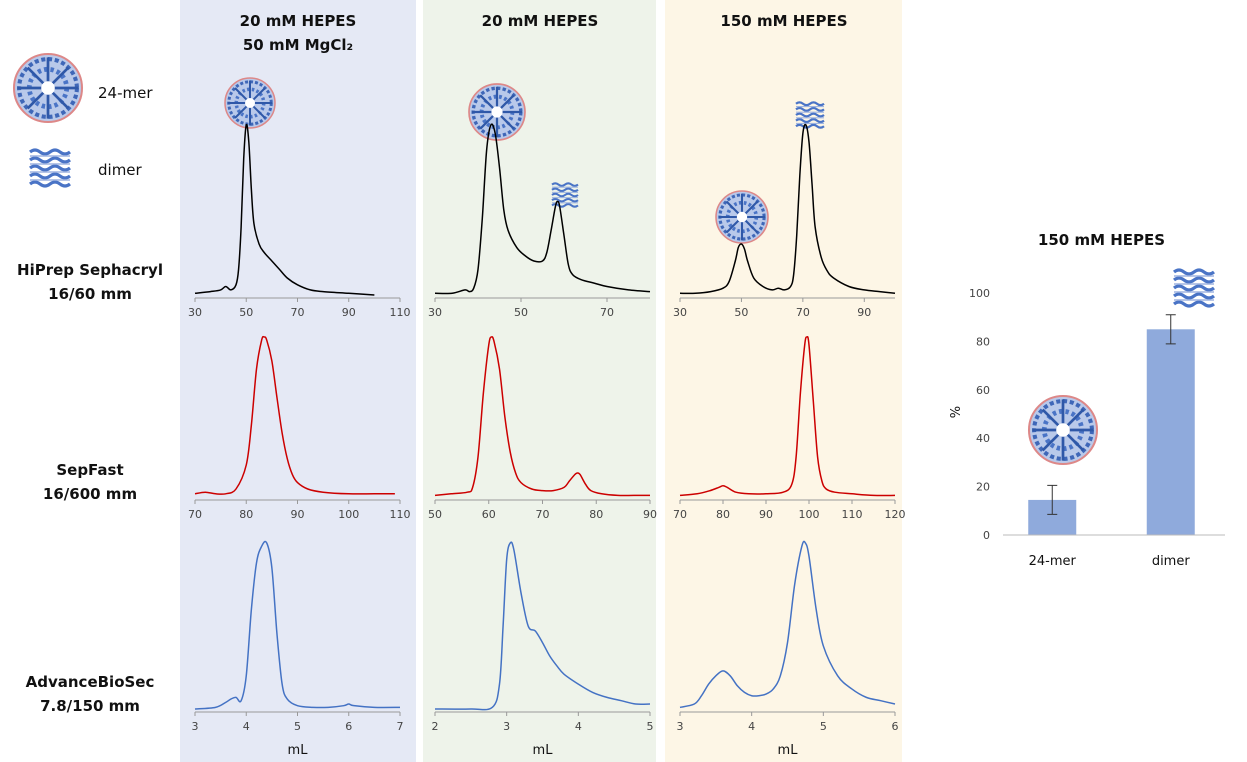  What do you see at coordinates (983, 341) in the screenshot?
I see `y-tick-label: 80` at bounding box center [983, 341].